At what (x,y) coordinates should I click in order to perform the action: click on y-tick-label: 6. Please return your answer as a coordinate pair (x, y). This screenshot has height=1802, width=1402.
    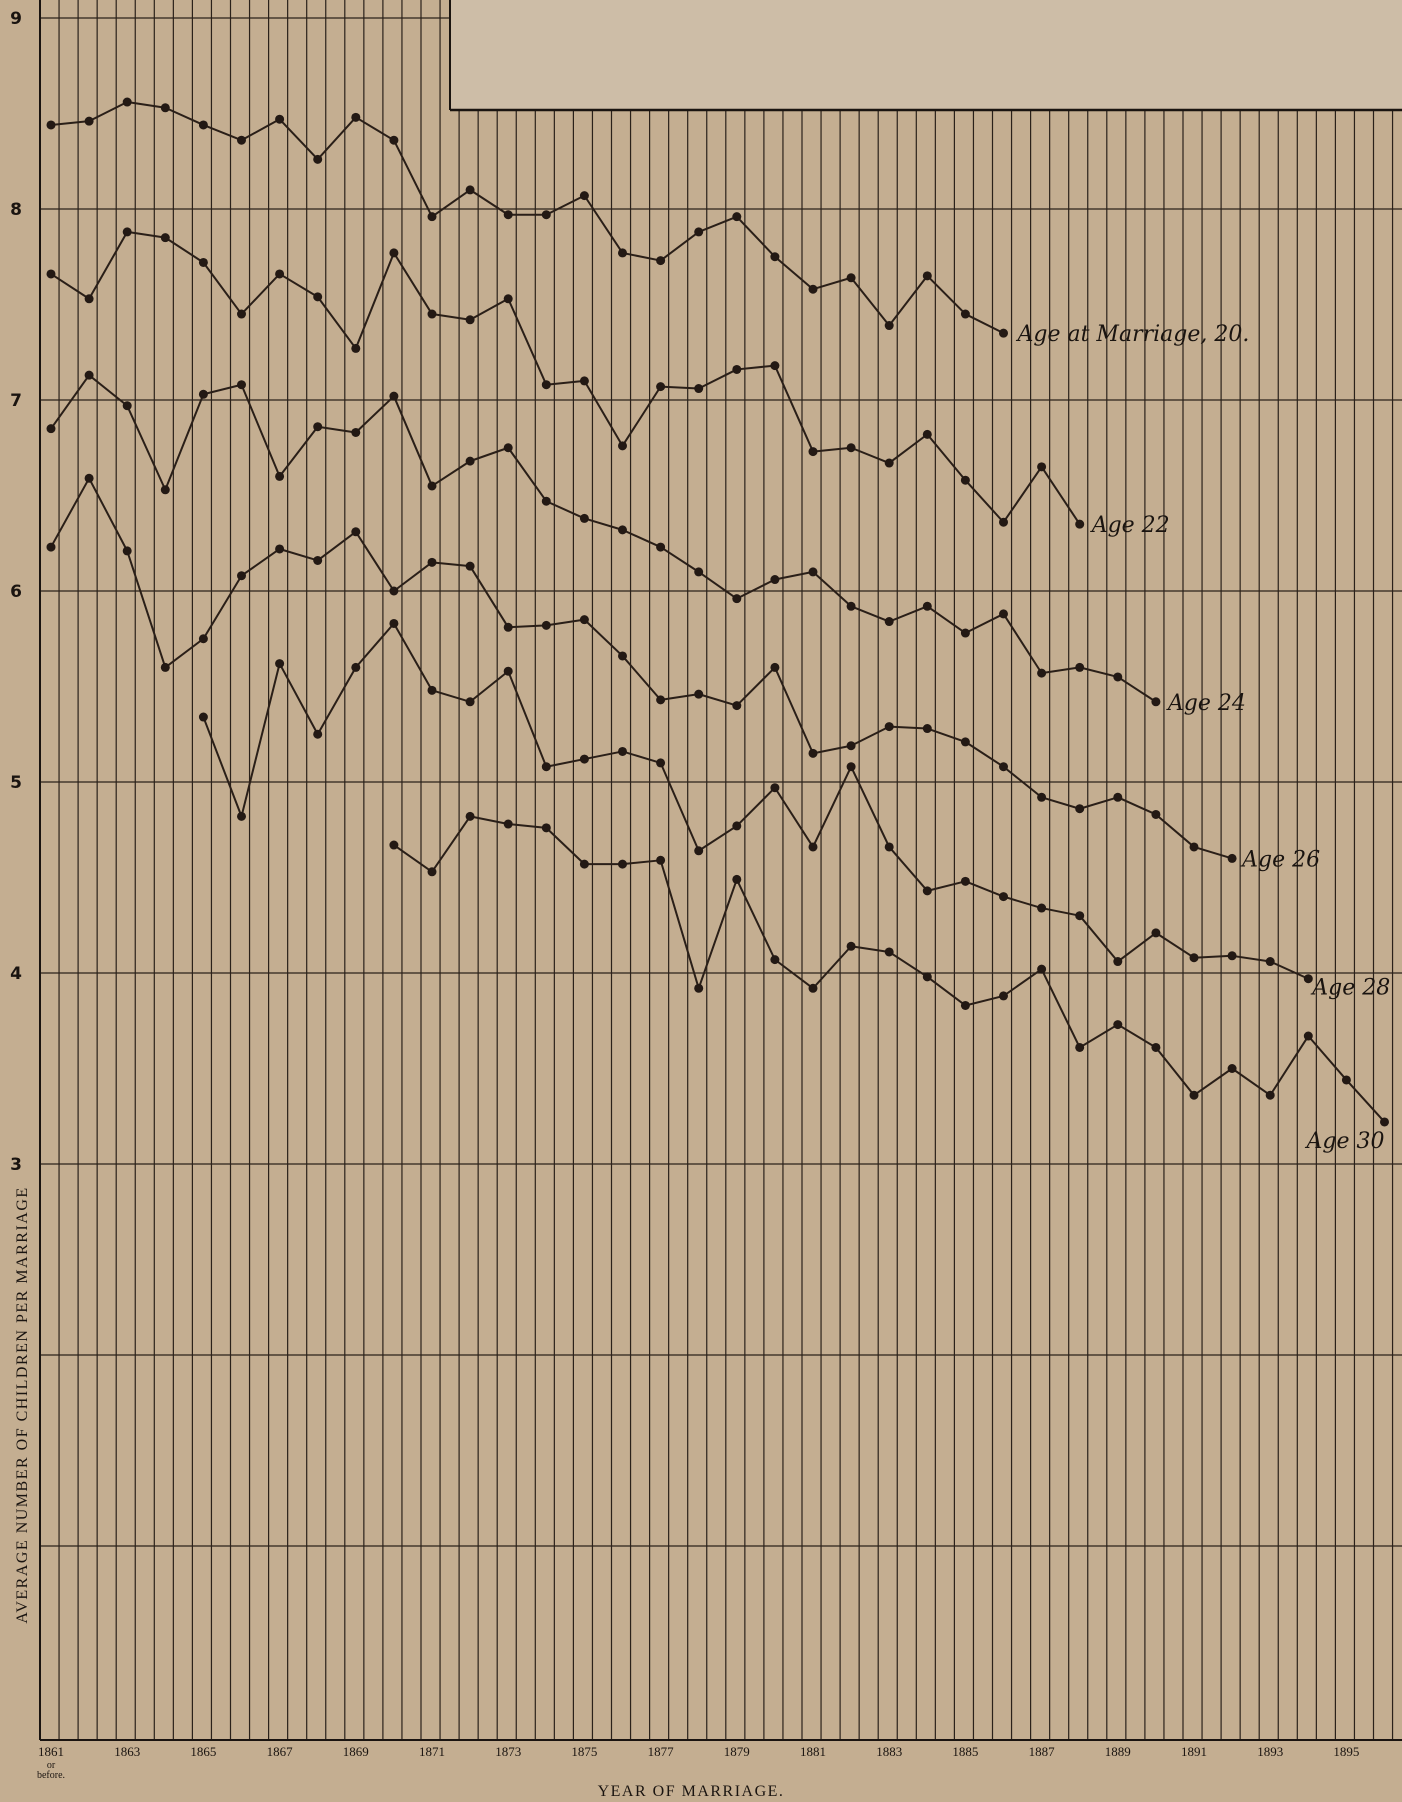
    Looking at the image, I should click on (16, 592).